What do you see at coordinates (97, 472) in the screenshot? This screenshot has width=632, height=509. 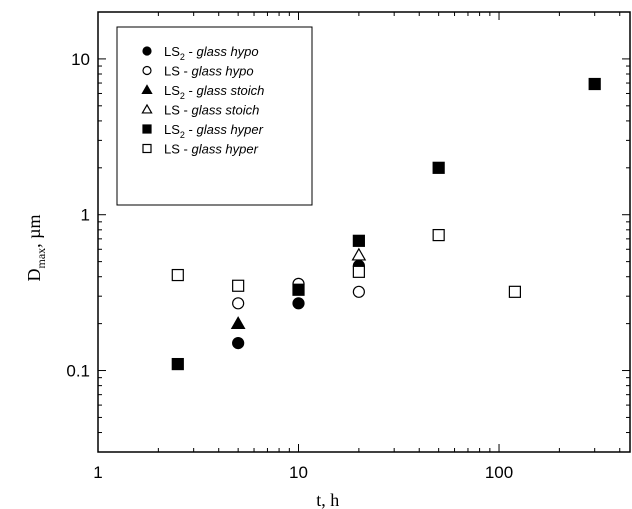 I see `x-tick-label: 1` at bounding box center [97, 472].